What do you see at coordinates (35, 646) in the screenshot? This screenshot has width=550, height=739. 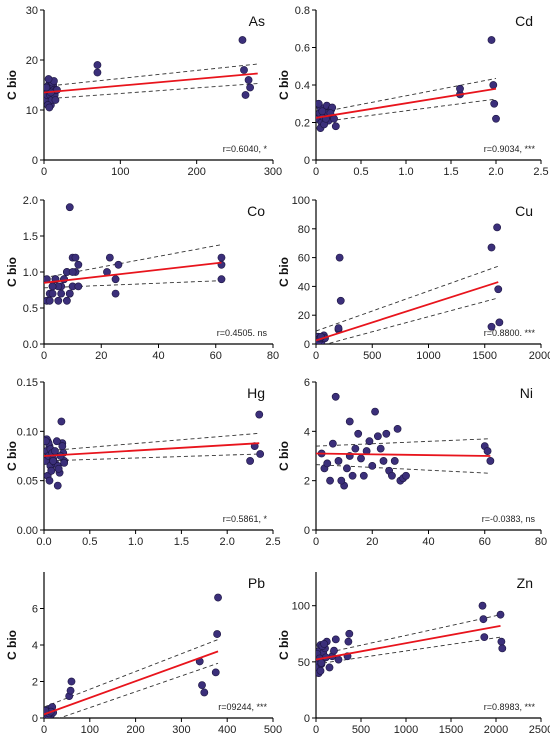 I see `y-tick-label: 4` at bounding box center [35, 646].